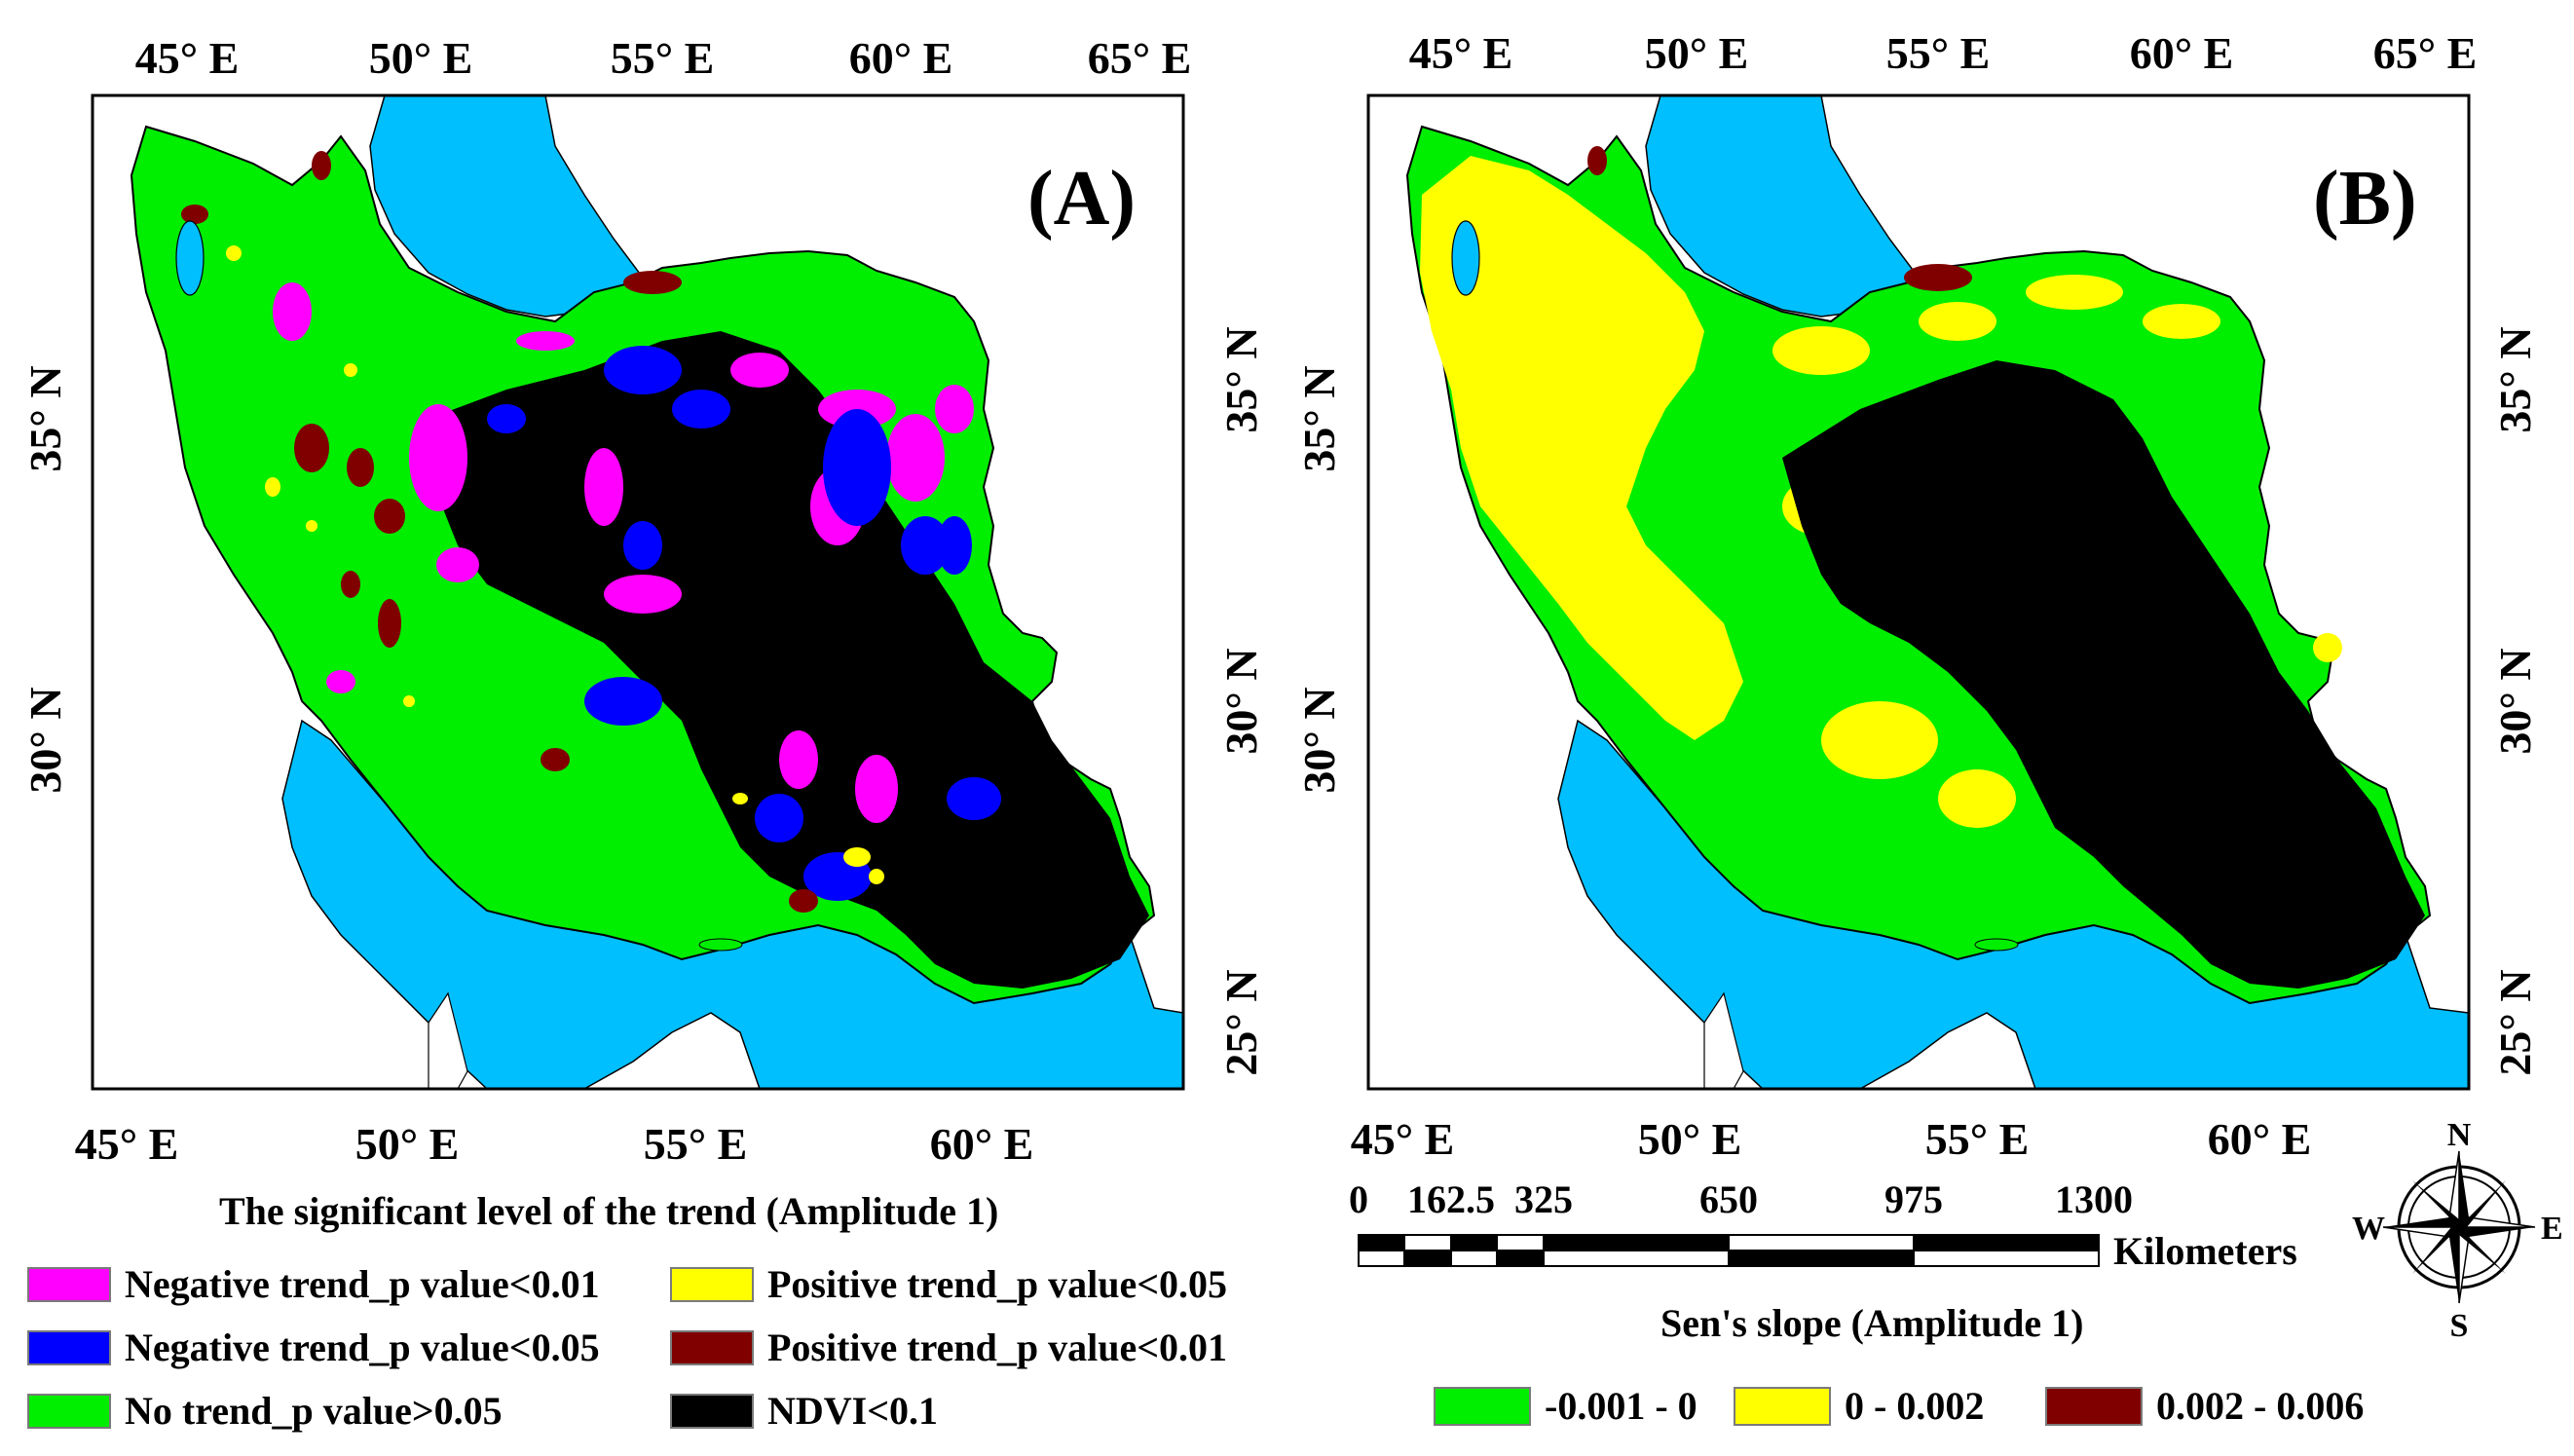 The width and height of the screenshot is (2574, 1456). I want to click on panel-a-left-tick: 35° N, so click(45, 418).